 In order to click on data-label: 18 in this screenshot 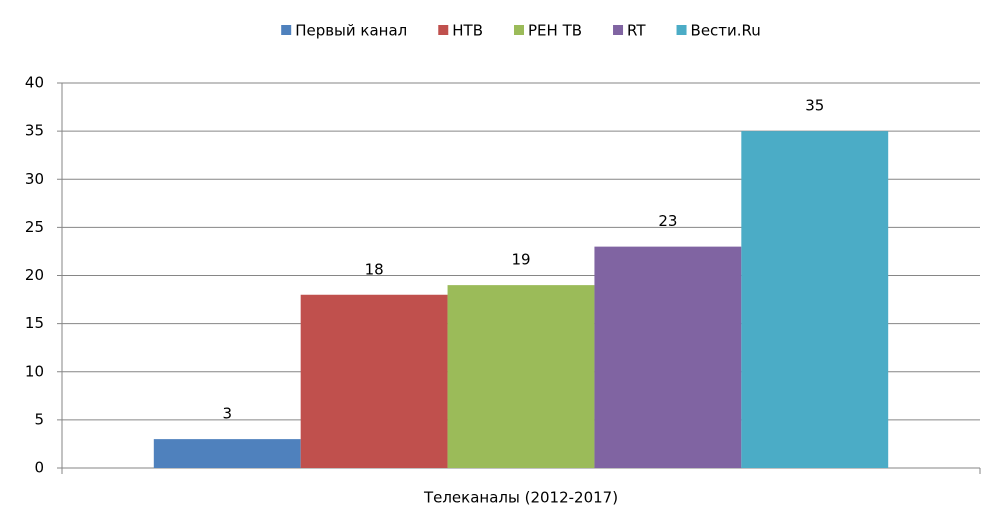, I will do `click(374, 269)`.